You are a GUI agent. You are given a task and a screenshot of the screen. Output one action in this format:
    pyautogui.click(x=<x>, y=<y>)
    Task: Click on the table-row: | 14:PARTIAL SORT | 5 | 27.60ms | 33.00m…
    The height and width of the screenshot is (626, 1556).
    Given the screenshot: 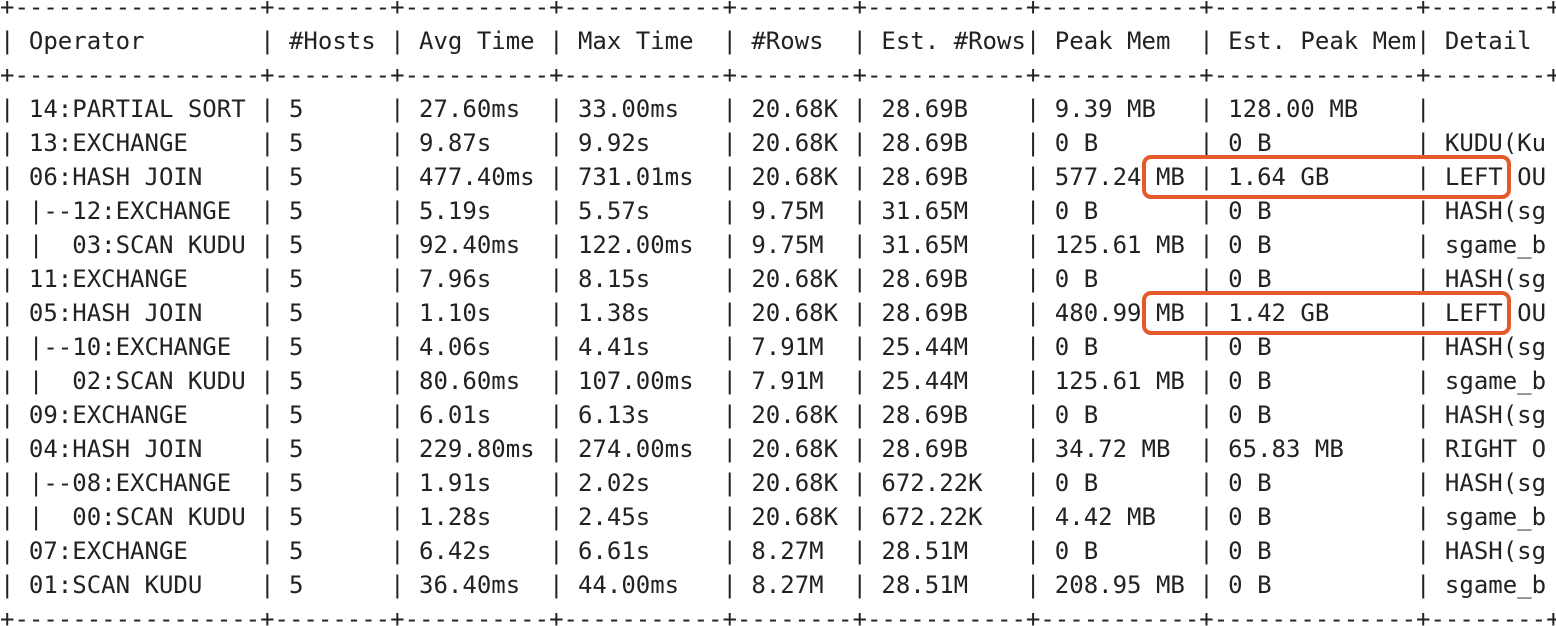 What is the action you would take?
    pyautogui.click(x=773, y=109)
    